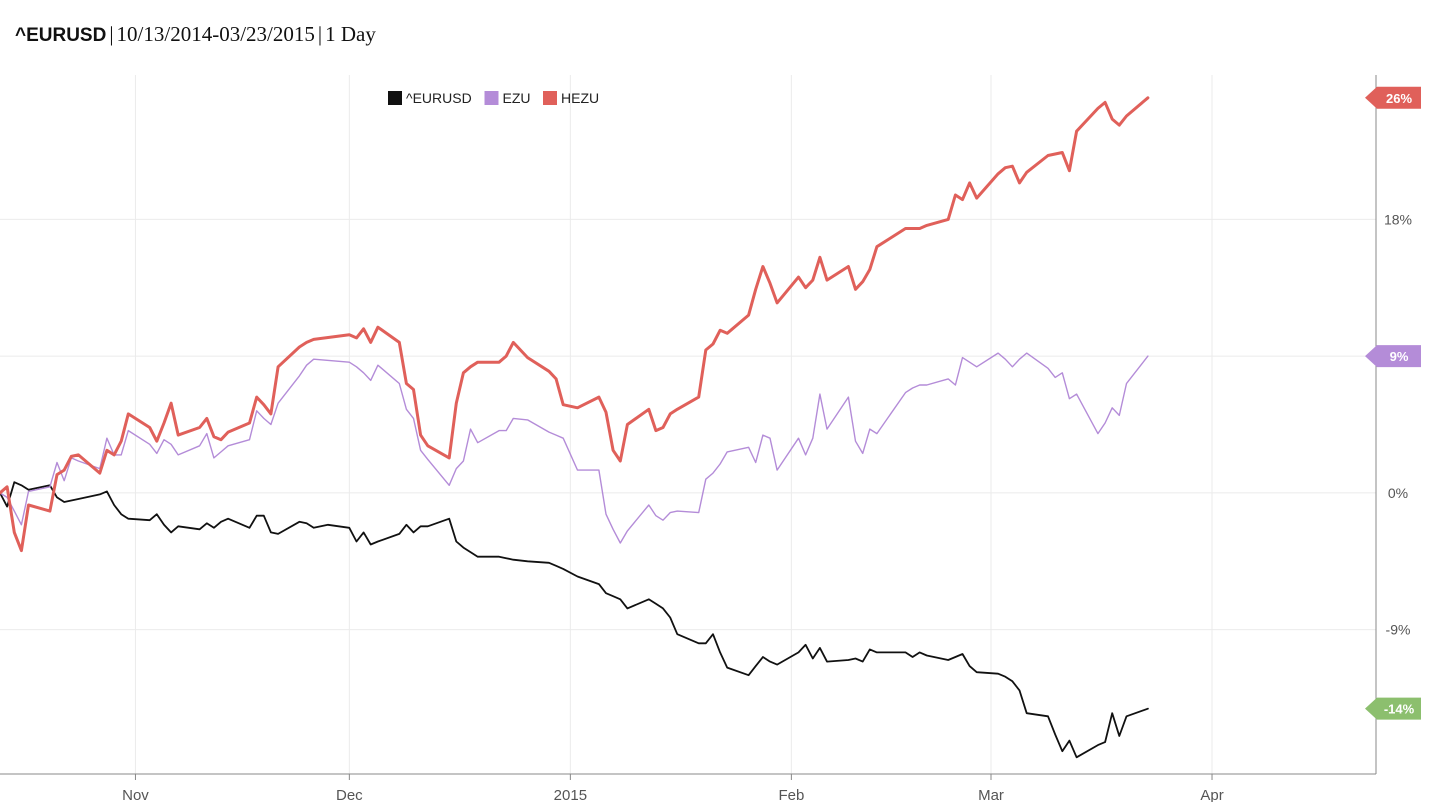 Image resolution: width=1443 pixels, height=802 pixels. I want to click on x-tick-label: Feb, so click(791, 794).